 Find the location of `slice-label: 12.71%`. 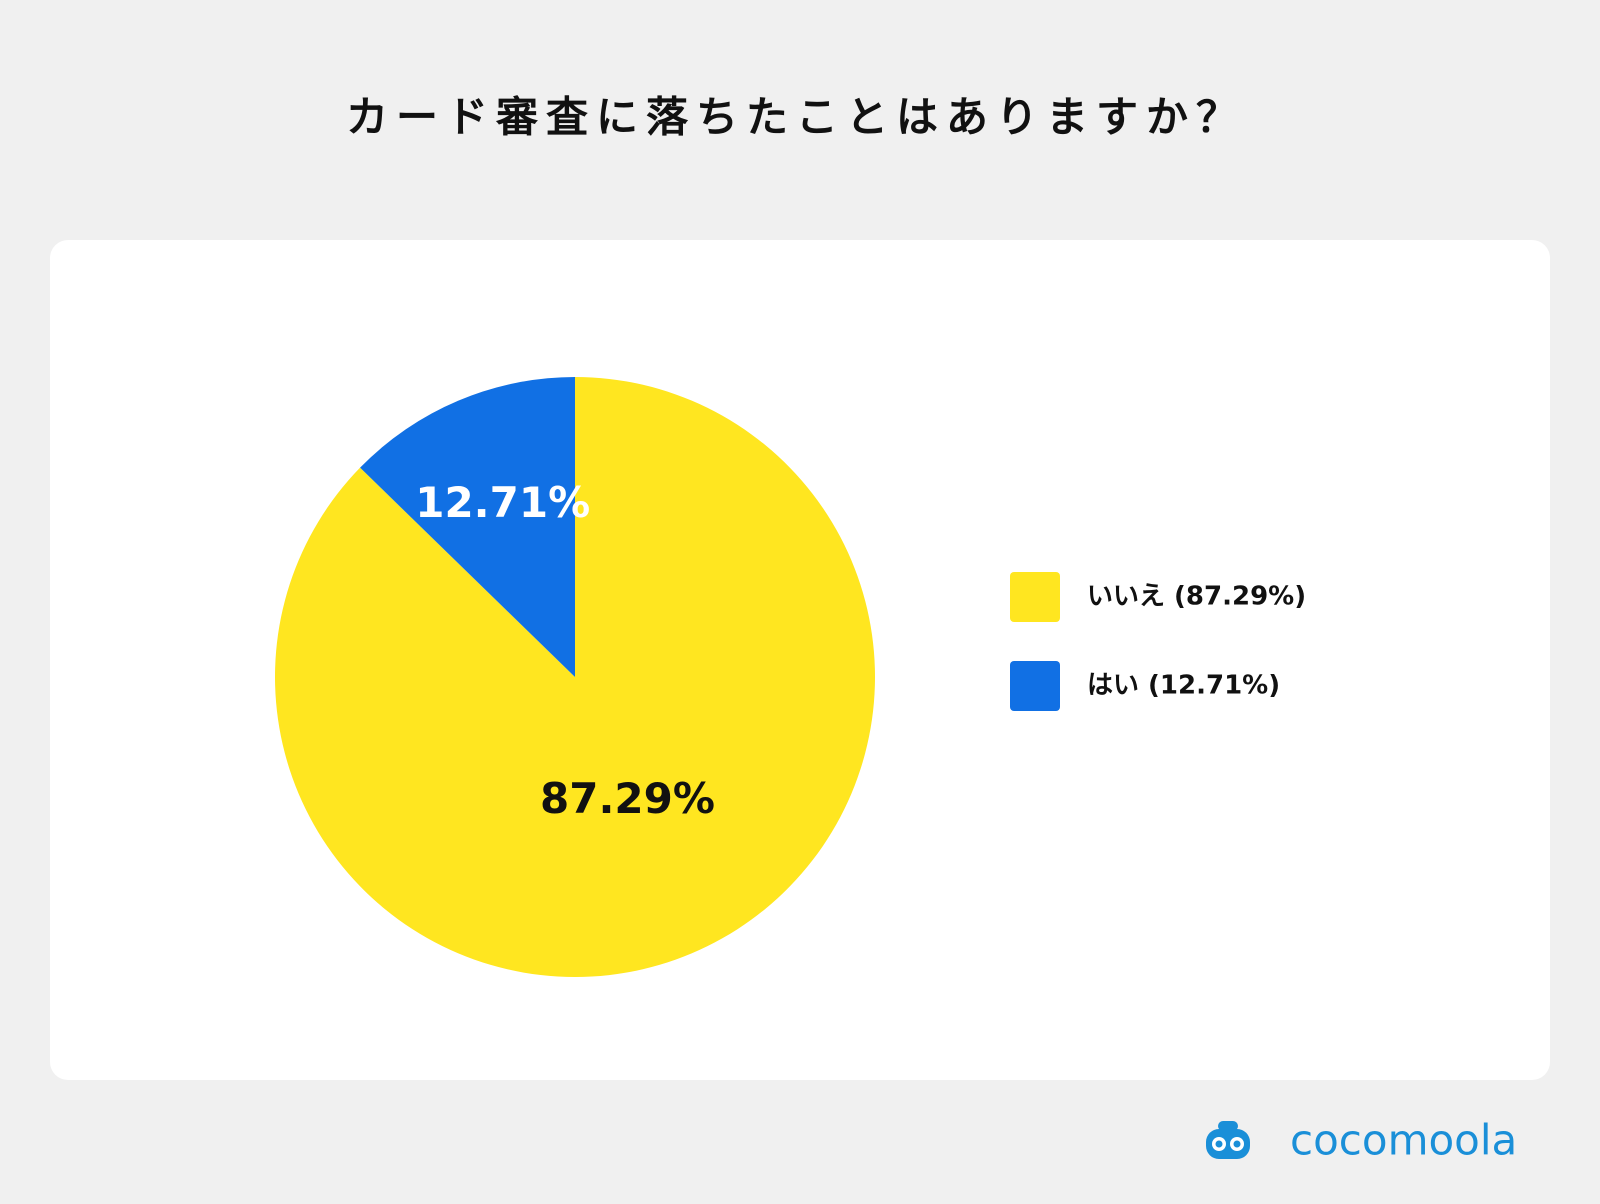

slice-label: 12.71% is located at coordinates (502, 502).